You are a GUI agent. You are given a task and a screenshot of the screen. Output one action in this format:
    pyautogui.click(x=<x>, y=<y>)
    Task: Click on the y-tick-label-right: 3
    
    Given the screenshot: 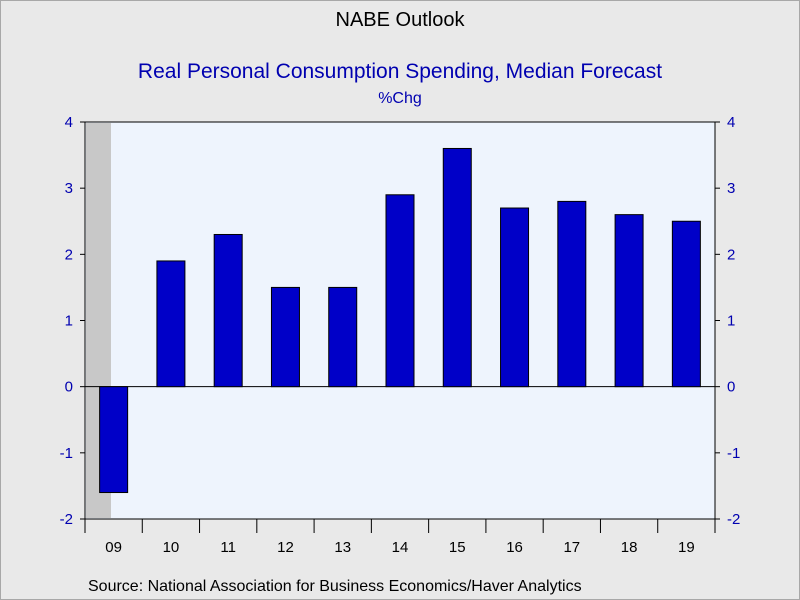 What is the action you would take?
    pyautogui.click(x=731, y=188)
    